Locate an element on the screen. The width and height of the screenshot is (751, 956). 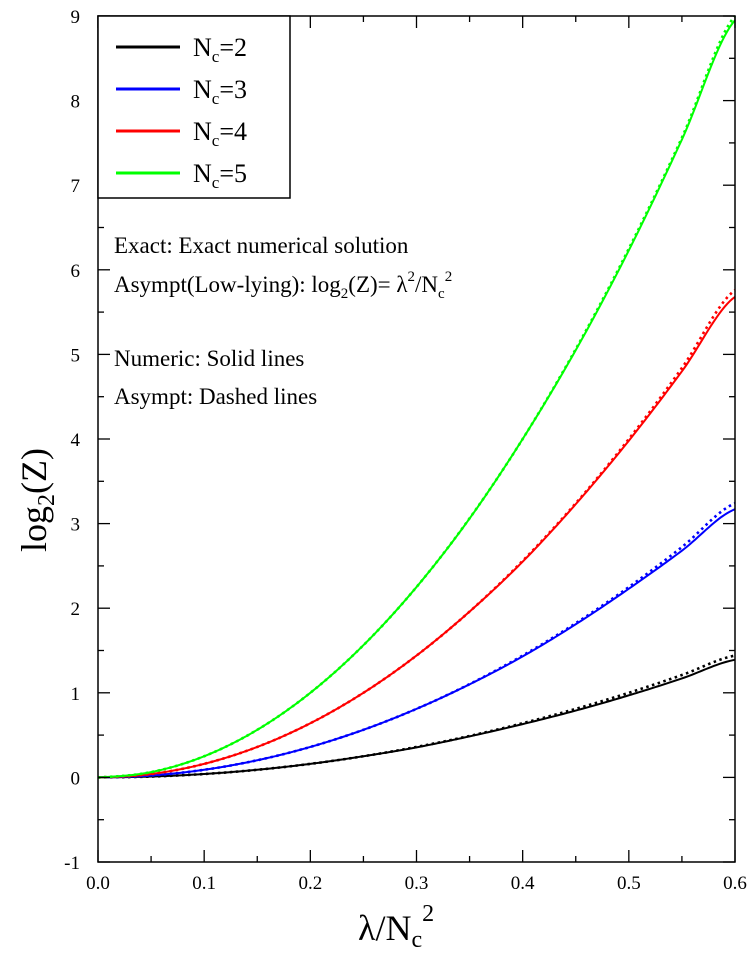
y-axis-title-post: (Z) is located at coordinates (34, 471).